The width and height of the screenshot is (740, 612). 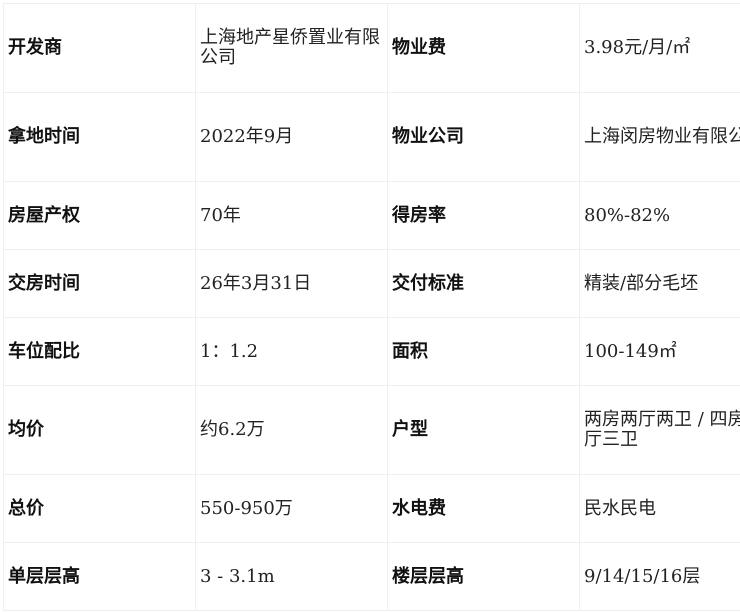 What do you see at coordinates (99, 430) in the screenshot?
I see `field-label: 均价` at bounding box center [99, 430].